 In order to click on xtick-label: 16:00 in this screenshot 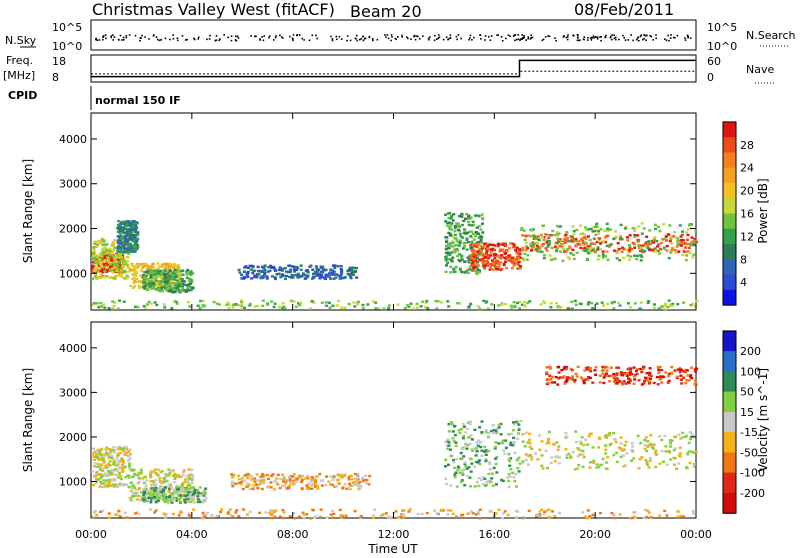, I will do `click(494, 534)`.